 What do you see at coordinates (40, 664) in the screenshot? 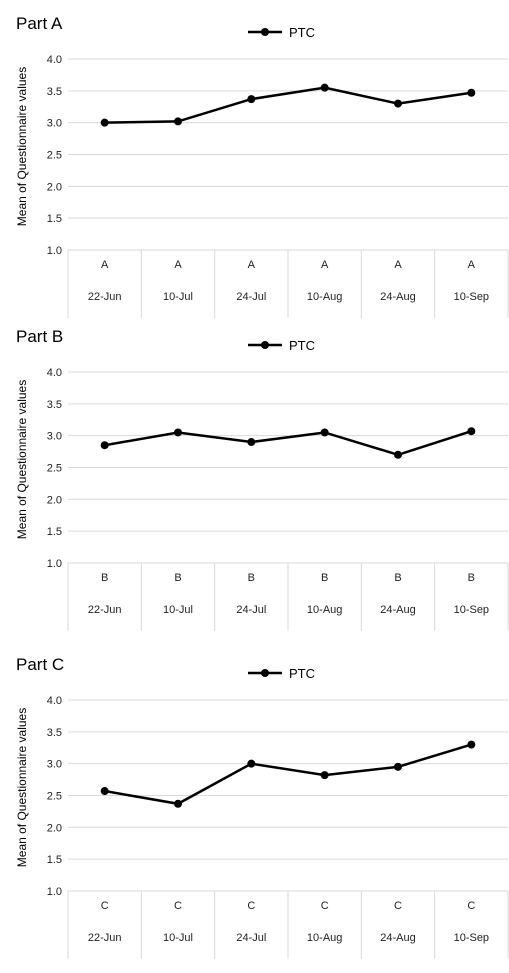
I see `chart-title: Part C` at bounding box center [40, 664].